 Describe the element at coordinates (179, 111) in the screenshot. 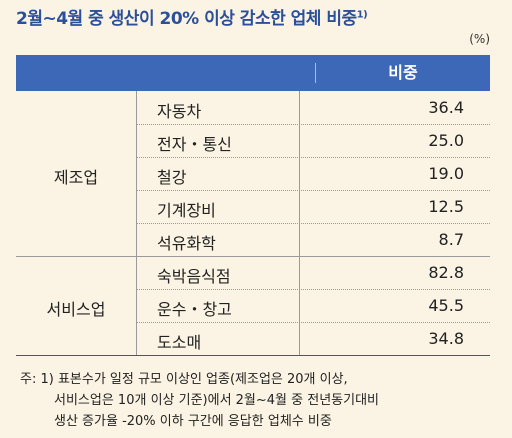

I see `category-label: 자동차` at that location.